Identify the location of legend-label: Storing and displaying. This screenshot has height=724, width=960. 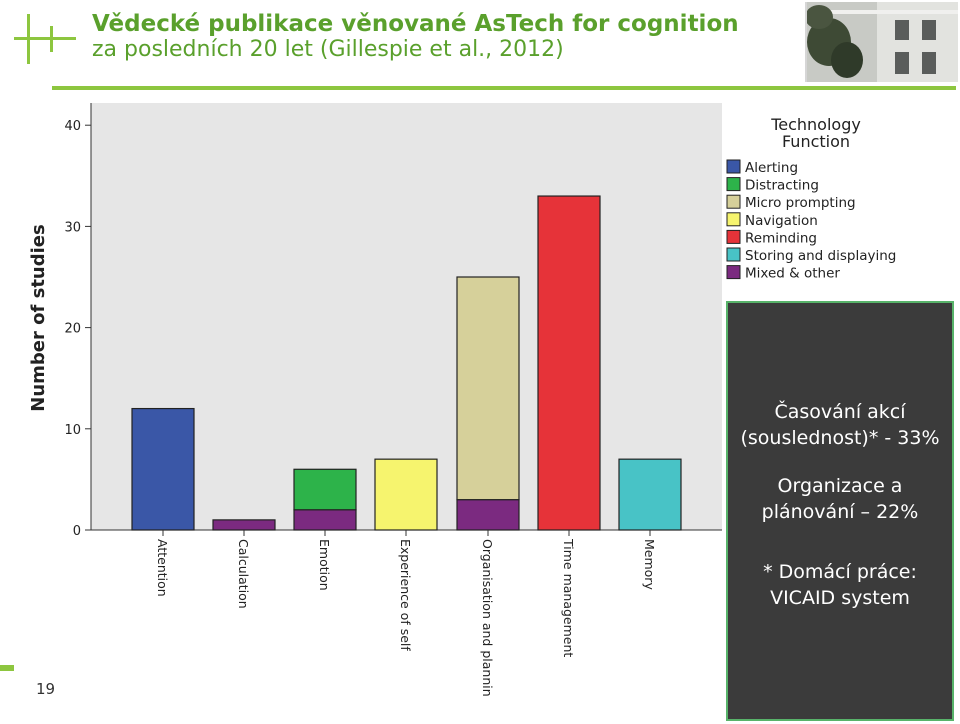
(820, 256).